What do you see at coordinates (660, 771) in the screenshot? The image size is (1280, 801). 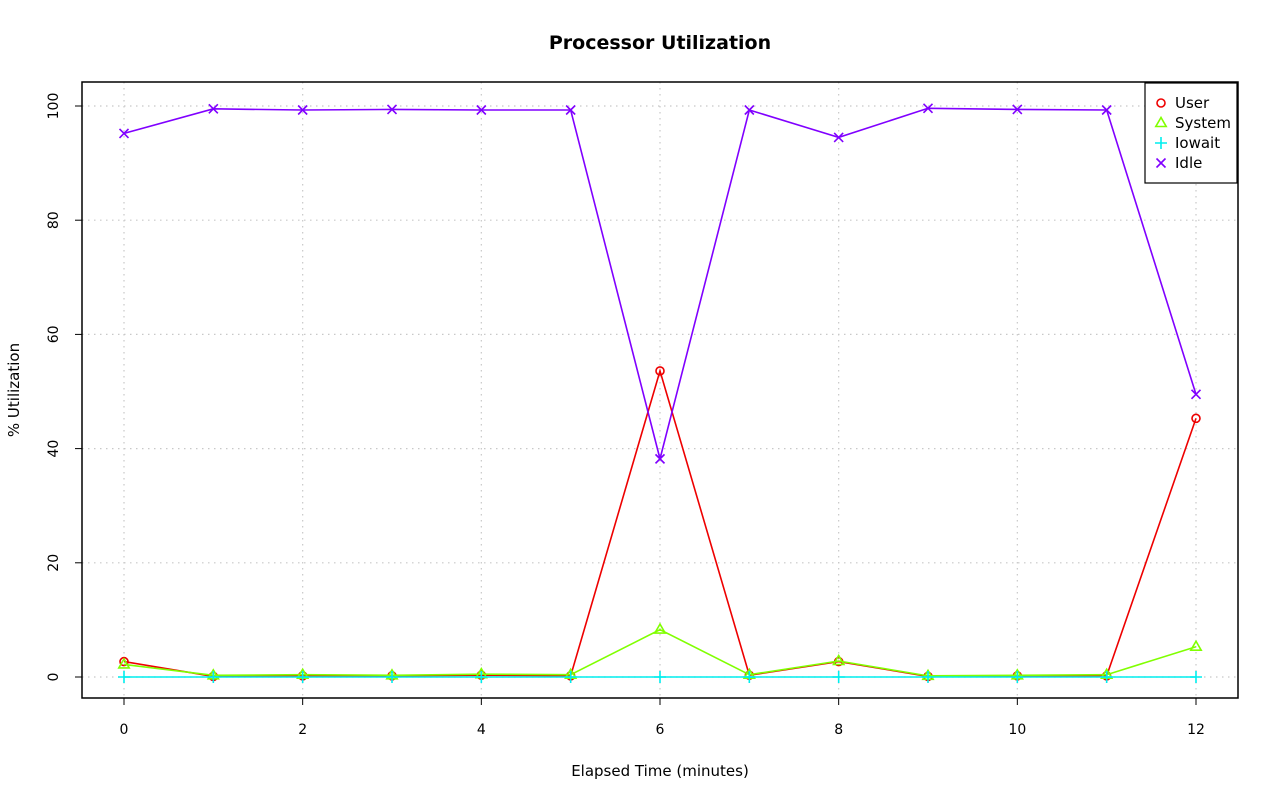 I see `x-axis-label: Elapsed Time (minutes)` at bounding box center [660, 771].